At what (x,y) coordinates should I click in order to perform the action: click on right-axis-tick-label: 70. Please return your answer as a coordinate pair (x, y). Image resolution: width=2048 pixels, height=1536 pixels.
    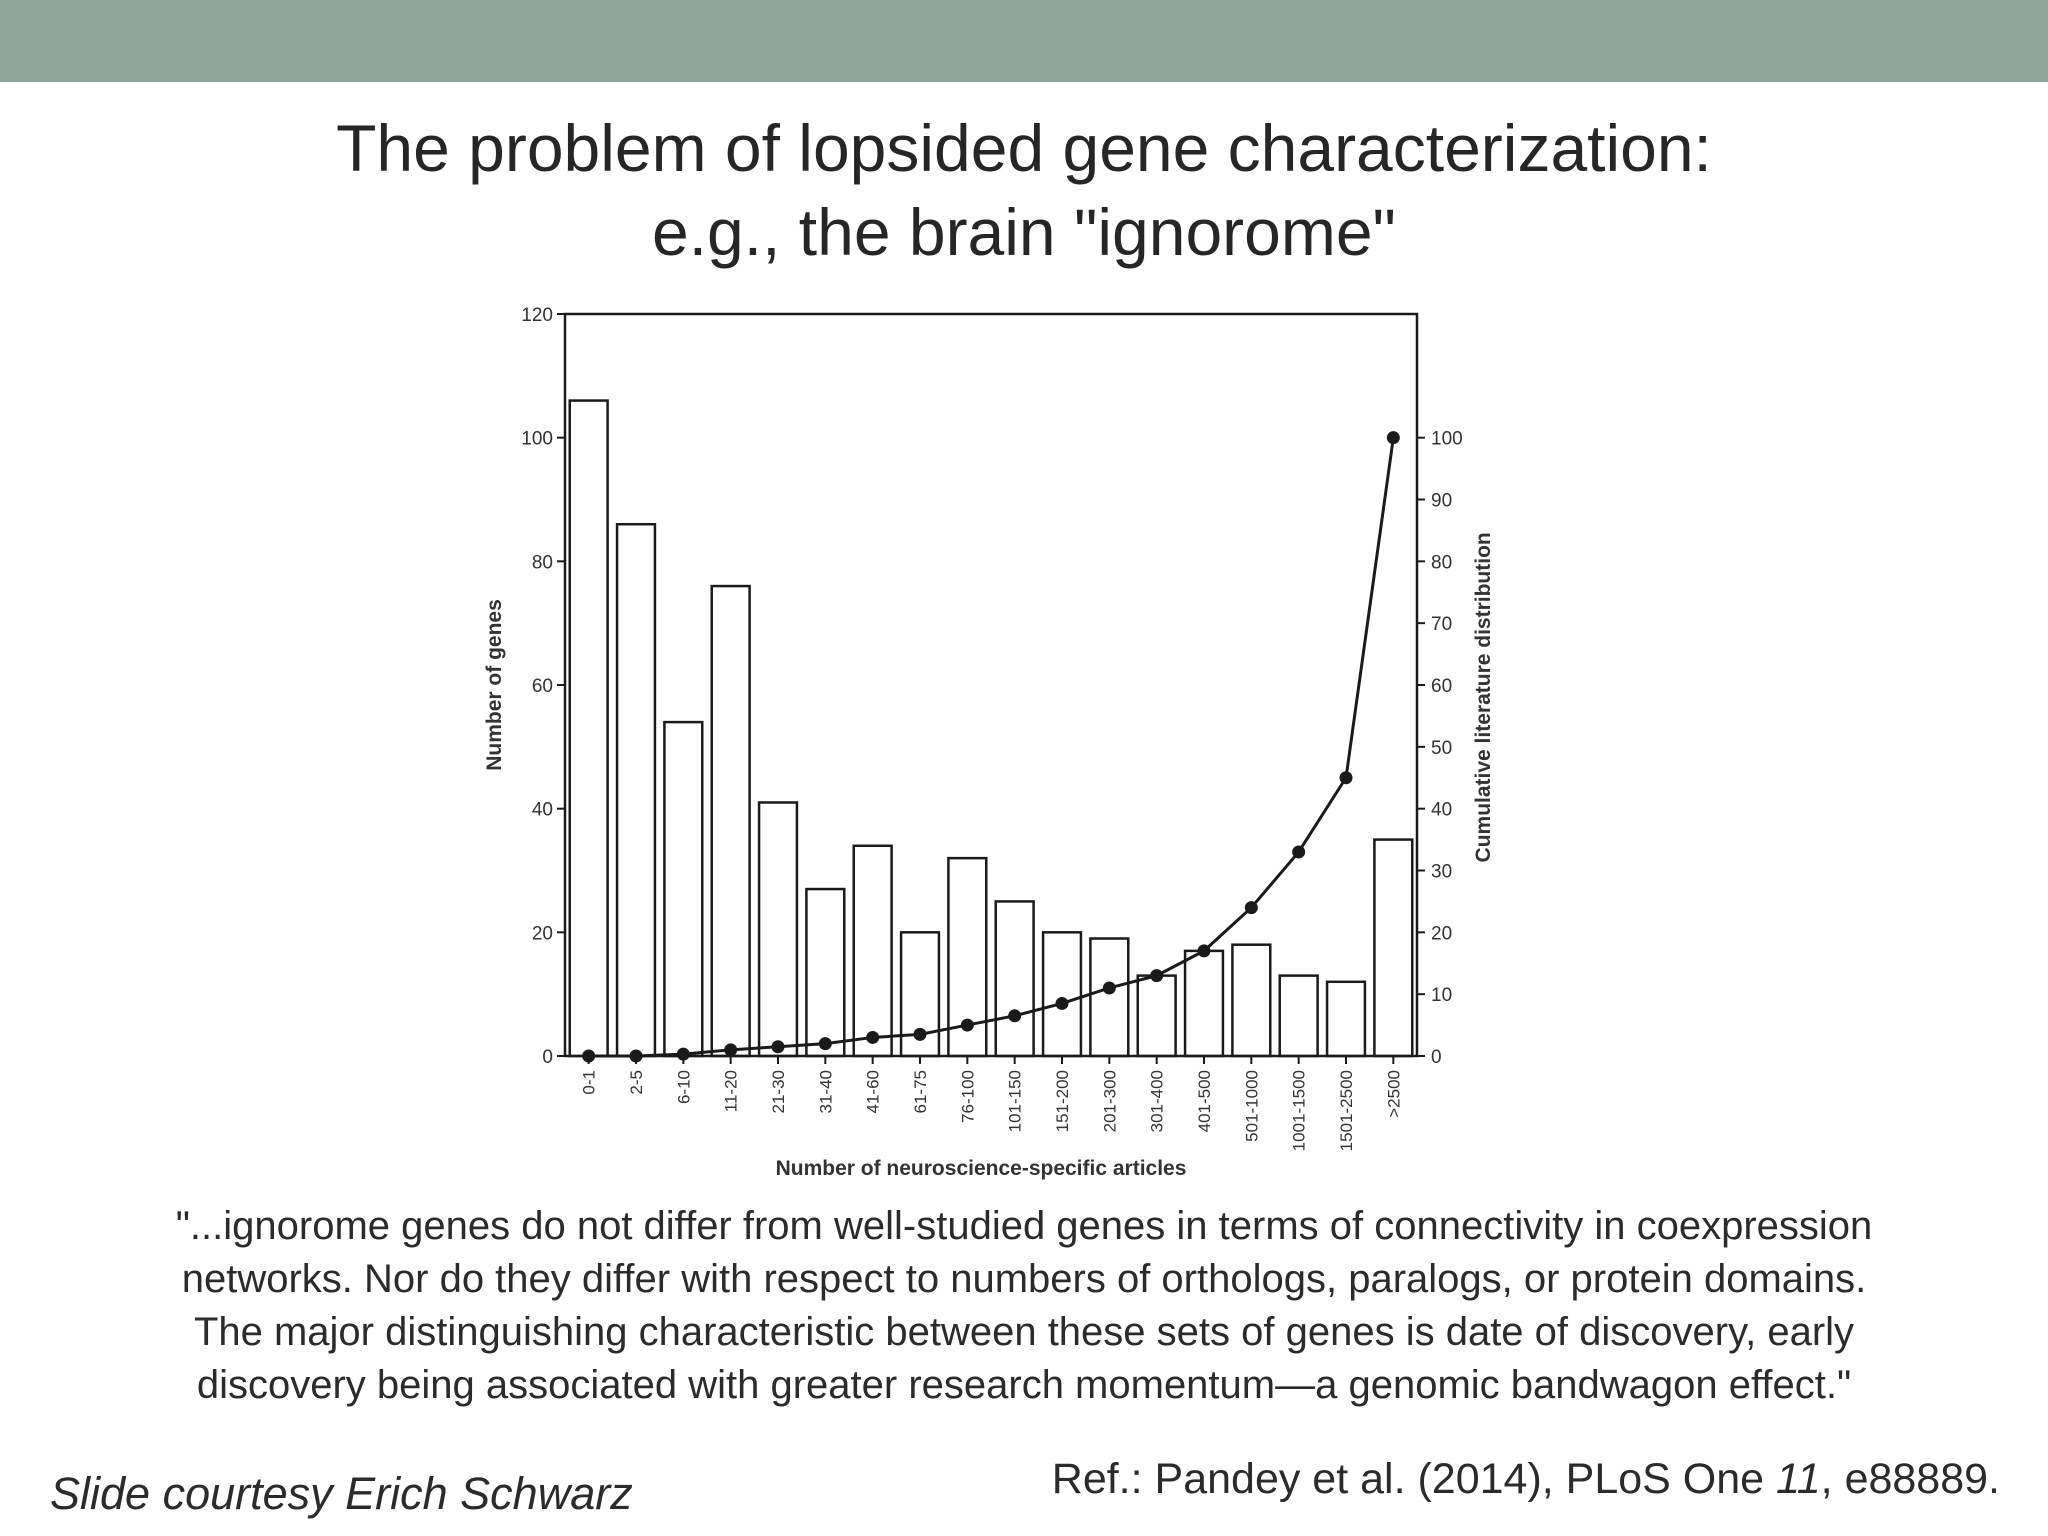
    Looking at the image, I should click on (1441, 624).